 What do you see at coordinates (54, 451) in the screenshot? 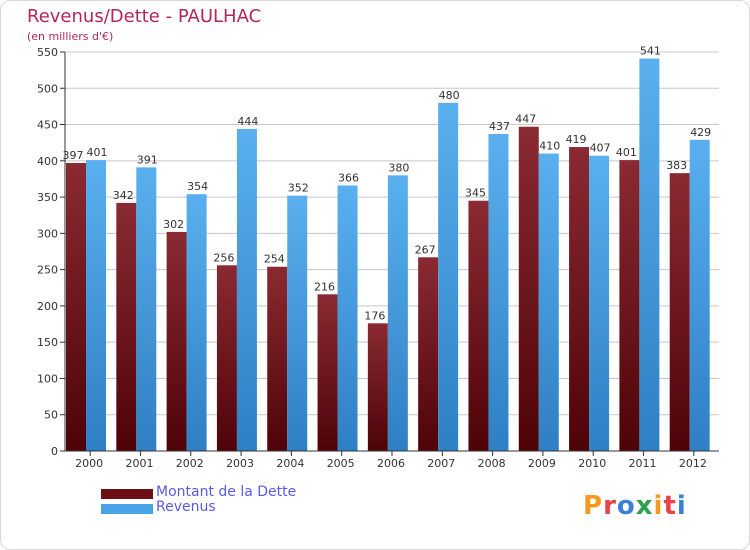
I see `y-tick-label: 0` at bounding box center [54, 451].